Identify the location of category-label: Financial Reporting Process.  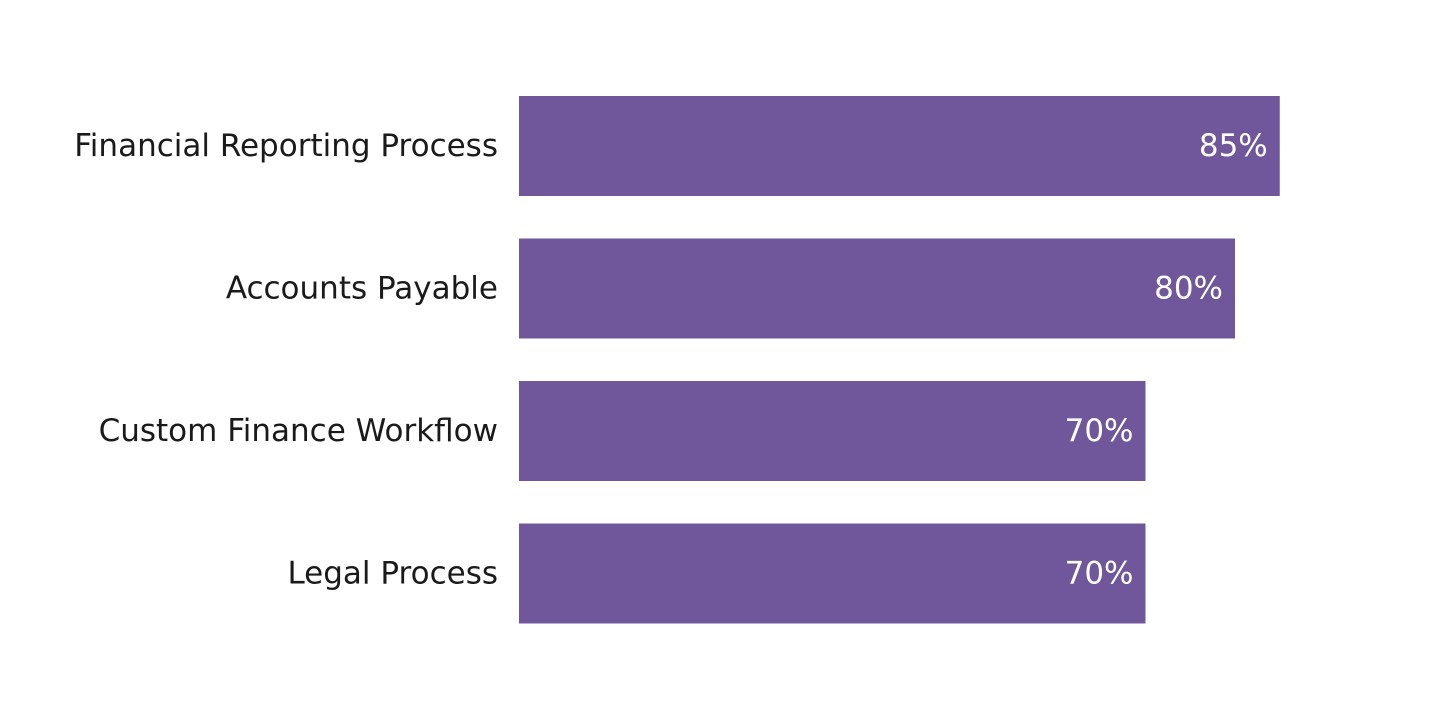
(286, 146).